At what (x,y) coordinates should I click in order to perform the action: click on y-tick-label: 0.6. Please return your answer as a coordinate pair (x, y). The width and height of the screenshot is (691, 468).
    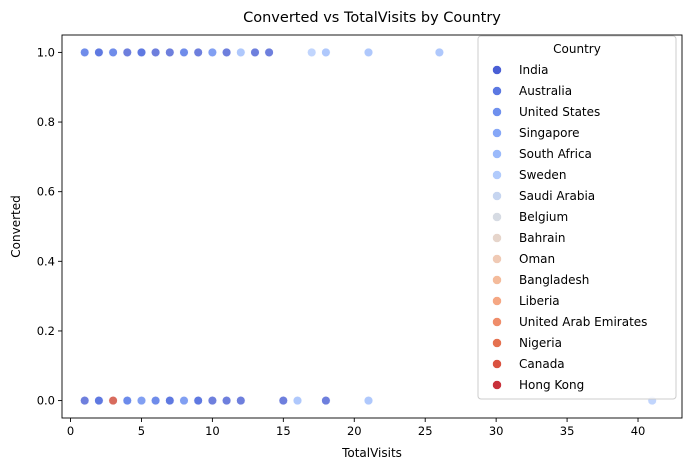
    Looking at the image, I should click on (46, 192).